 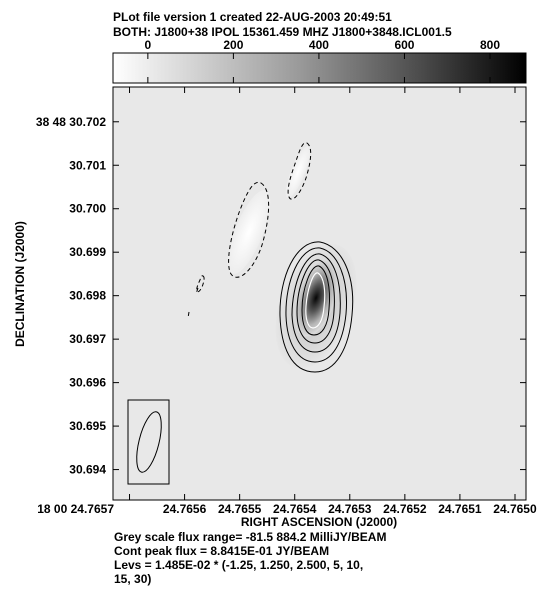 What do you see at coordinates (87, 383) in the screenshot?
I see `y-tick-label: 30.696` at bounding box center [87, 383].